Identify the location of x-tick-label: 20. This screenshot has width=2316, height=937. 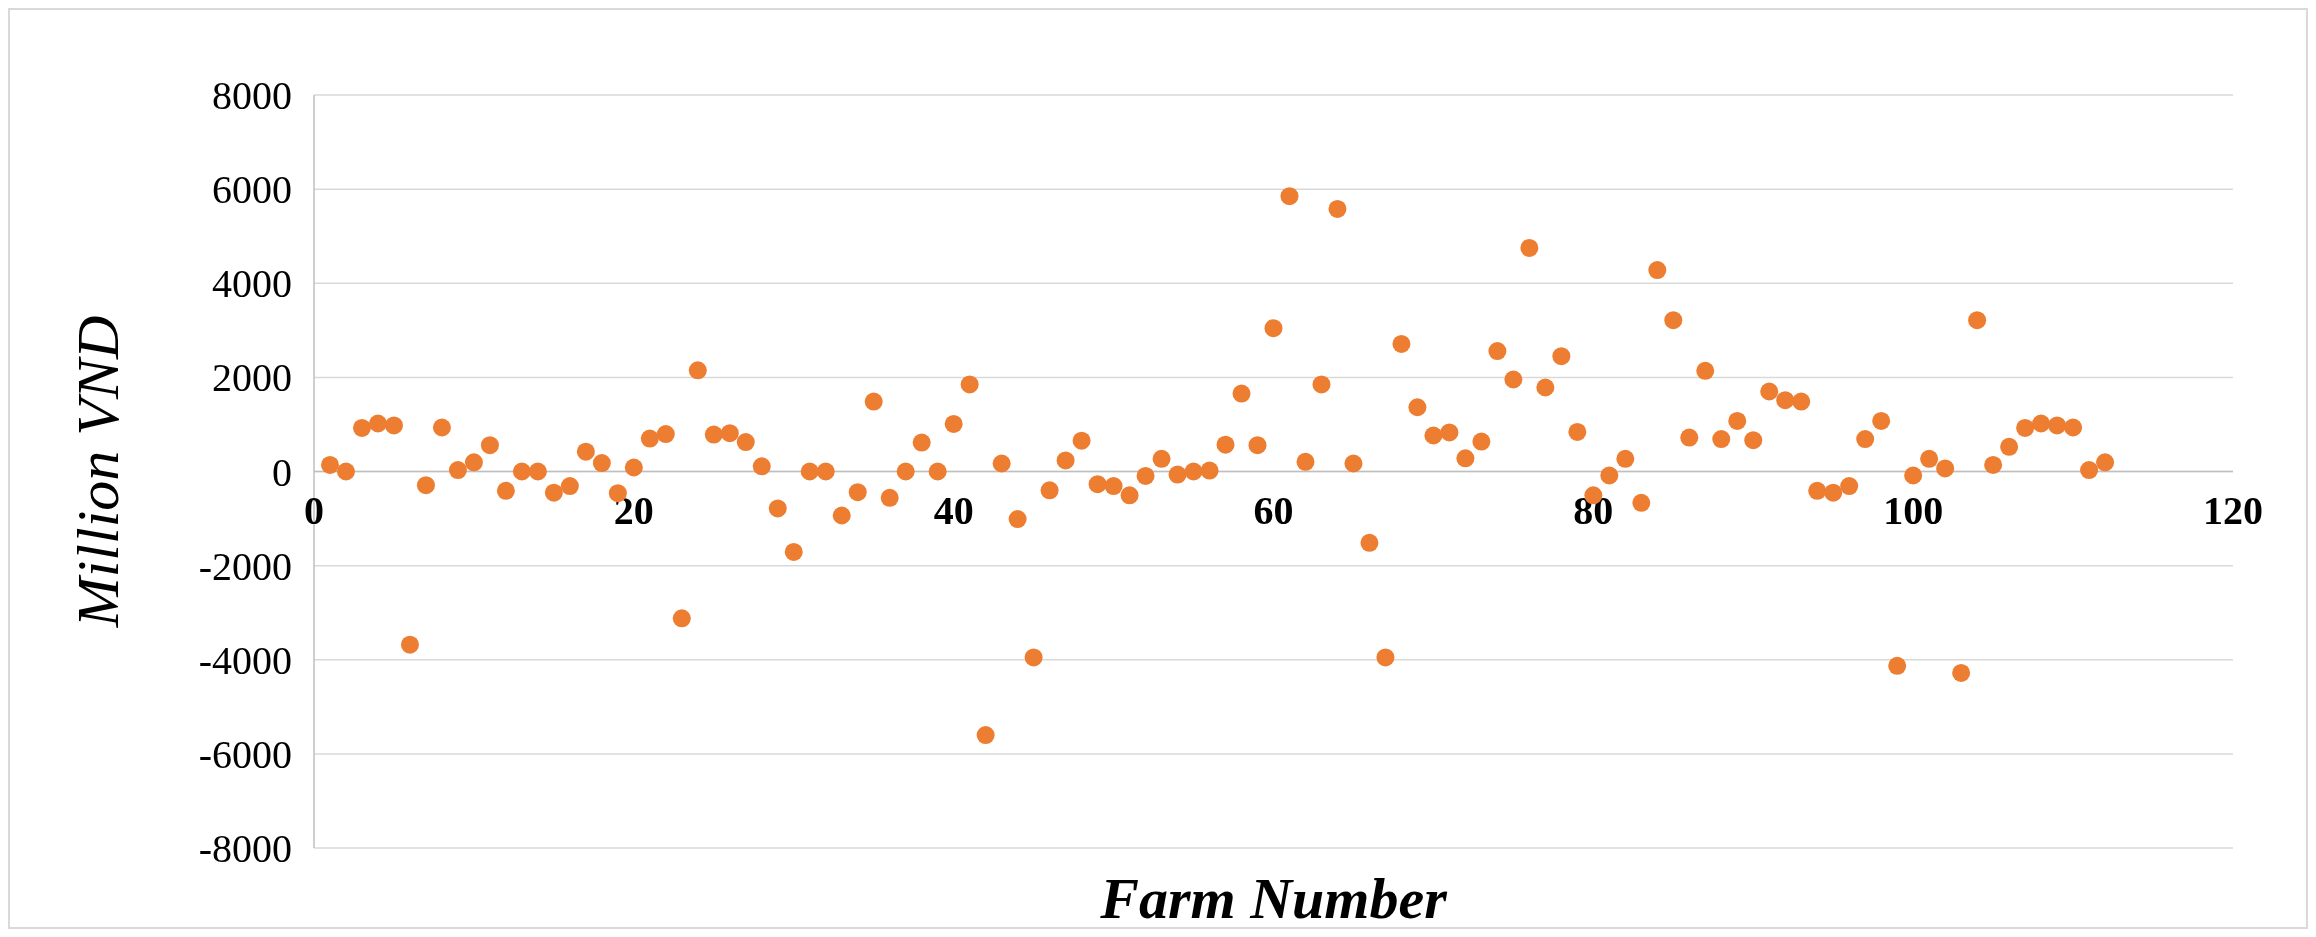
(633, 510).